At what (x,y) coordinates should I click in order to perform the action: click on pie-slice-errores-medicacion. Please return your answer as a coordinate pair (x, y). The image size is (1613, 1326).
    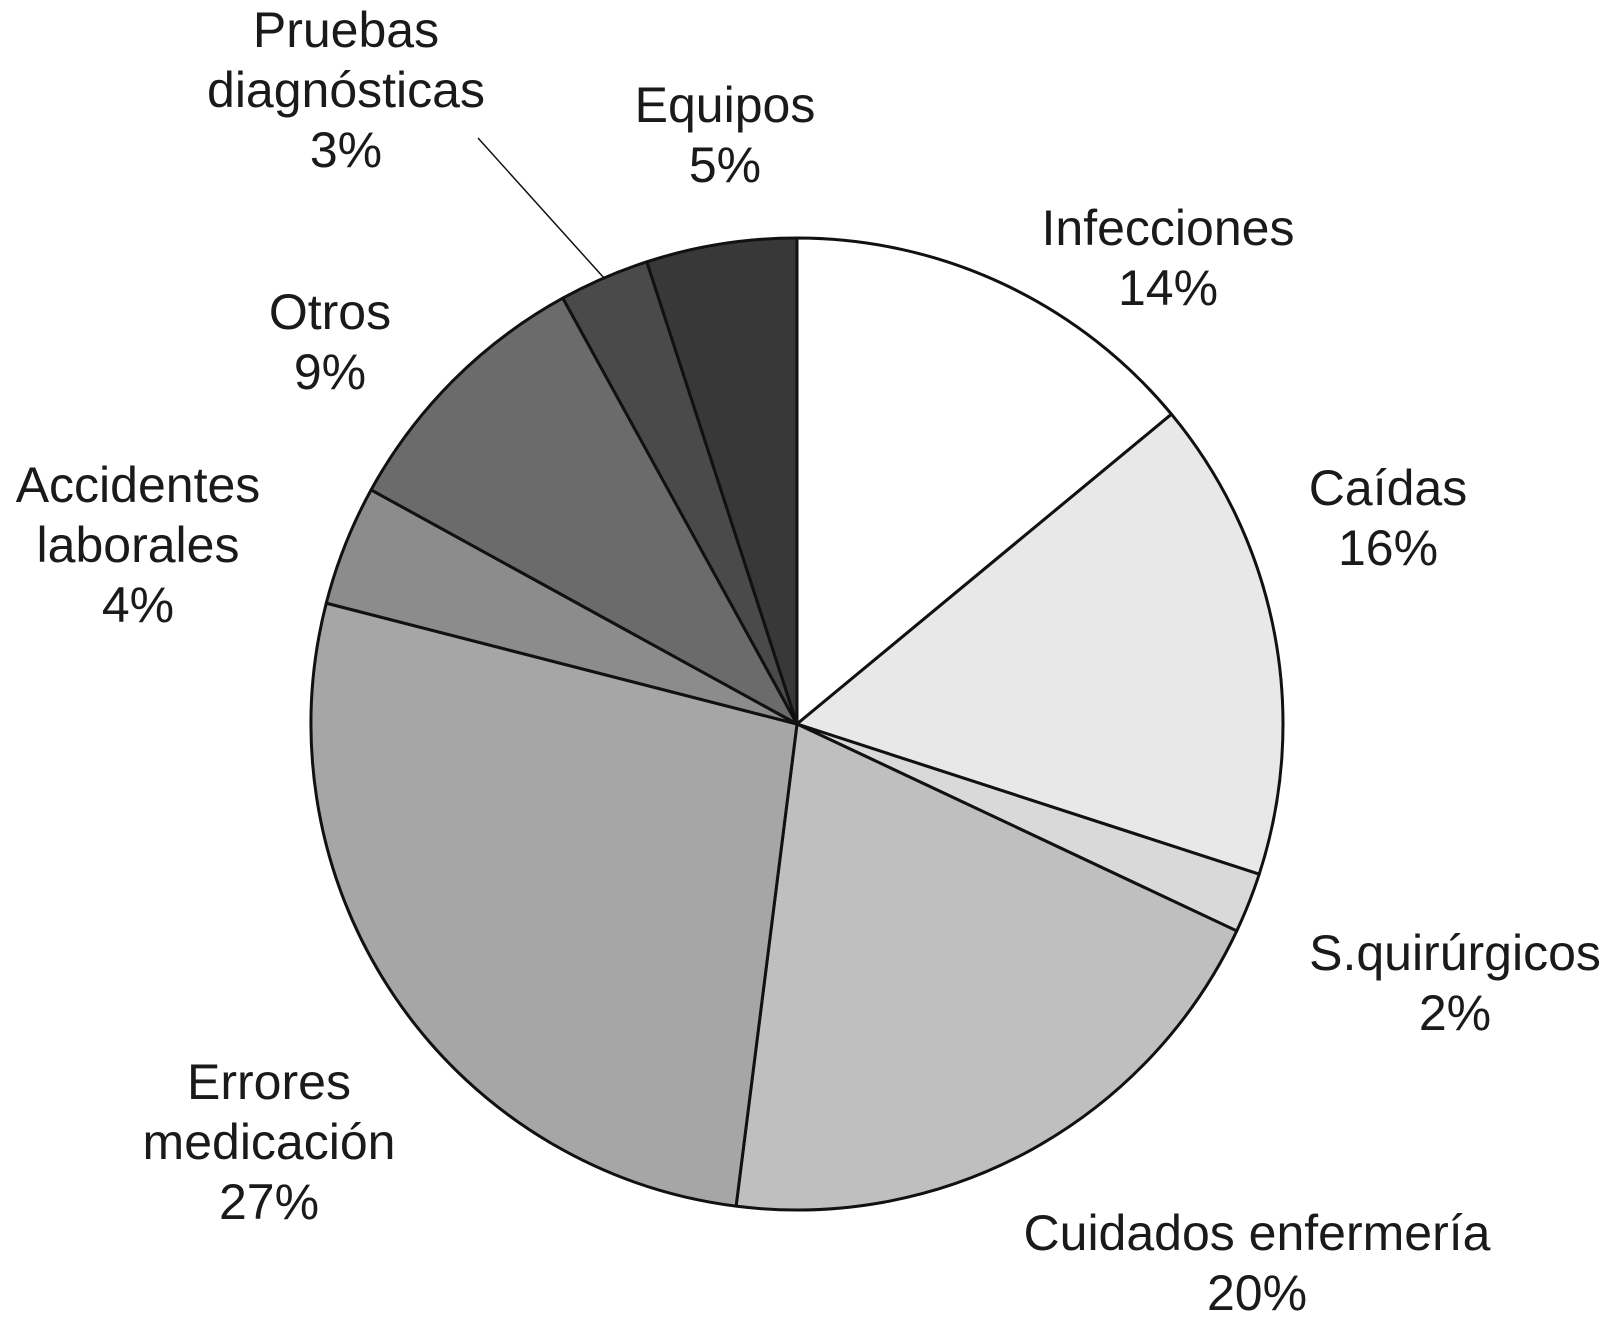
    Looking at the image, I should click on (554, 904).